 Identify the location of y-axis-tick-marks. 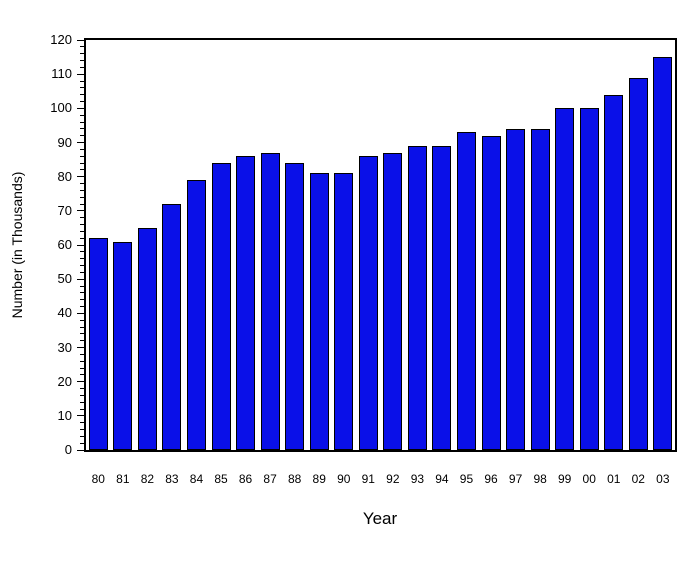
(80, 245).